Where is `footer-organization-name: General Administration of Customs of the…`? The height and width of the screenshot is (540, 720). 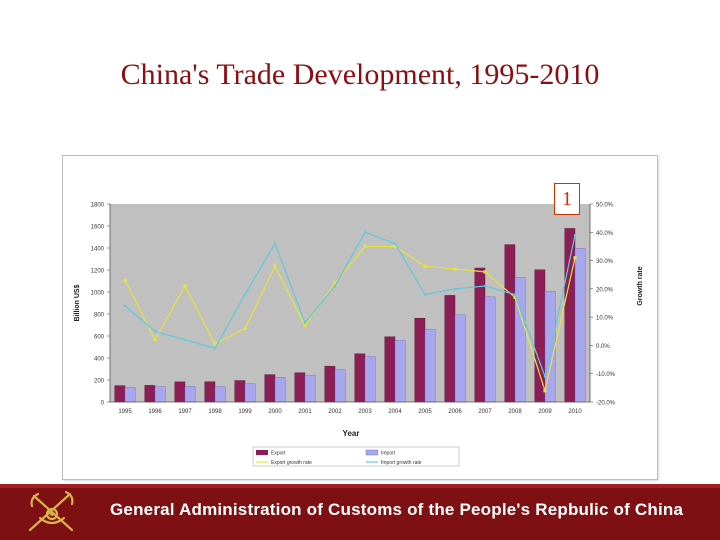
footer-organization-name: General Administration of Customs of the… is located at coordinates (397, 509).